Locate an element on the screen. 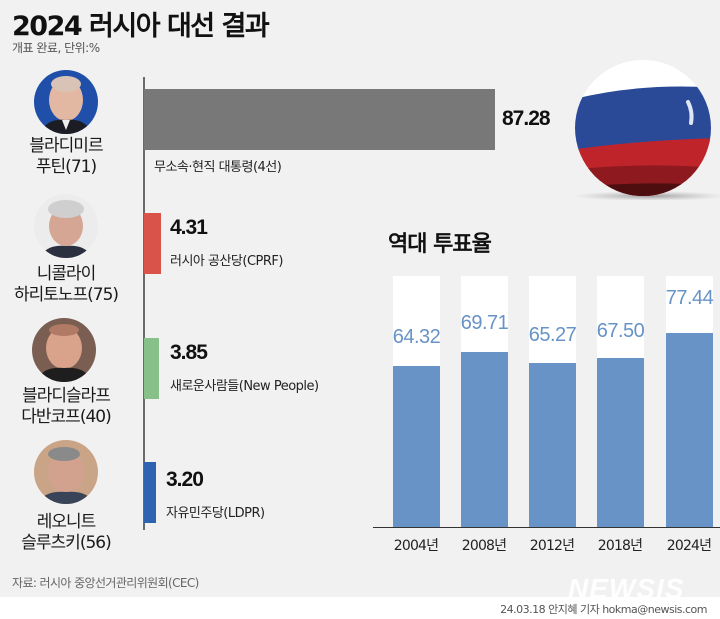 Image resolution: width=720 pixels, height=619 pixels. footer-strip is located at coordinates (360, 608).